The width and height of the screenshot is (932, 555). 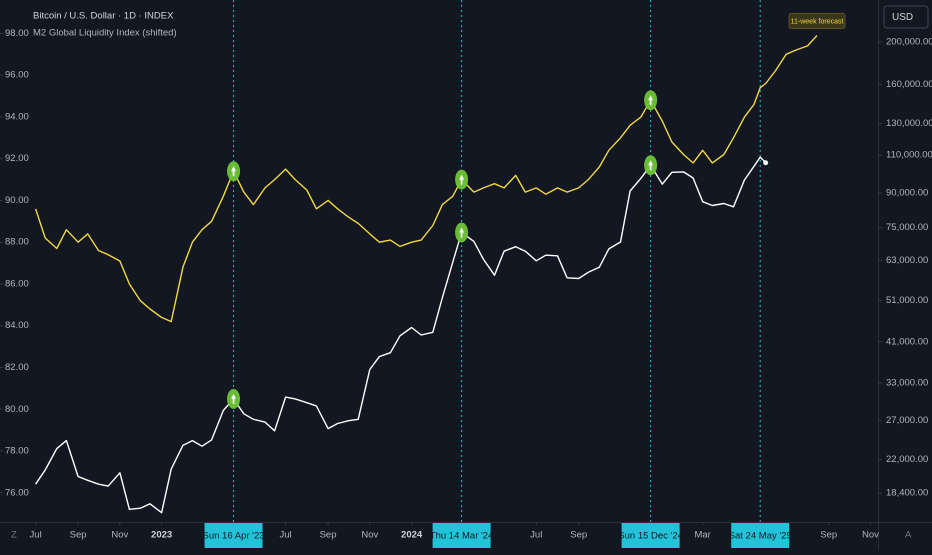 I want to click on y-tick-label: 82.00, so click(x=17, y=367).